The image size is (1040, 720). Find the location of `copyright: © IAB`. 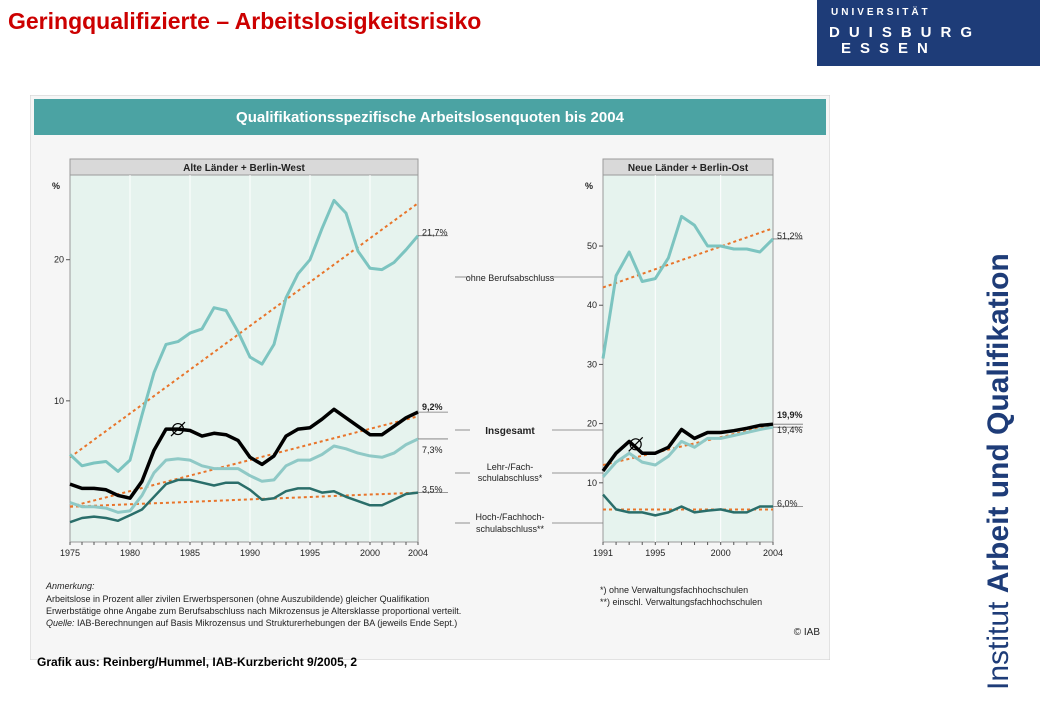

copyright: © IAB is located at coordinates (807, 632).